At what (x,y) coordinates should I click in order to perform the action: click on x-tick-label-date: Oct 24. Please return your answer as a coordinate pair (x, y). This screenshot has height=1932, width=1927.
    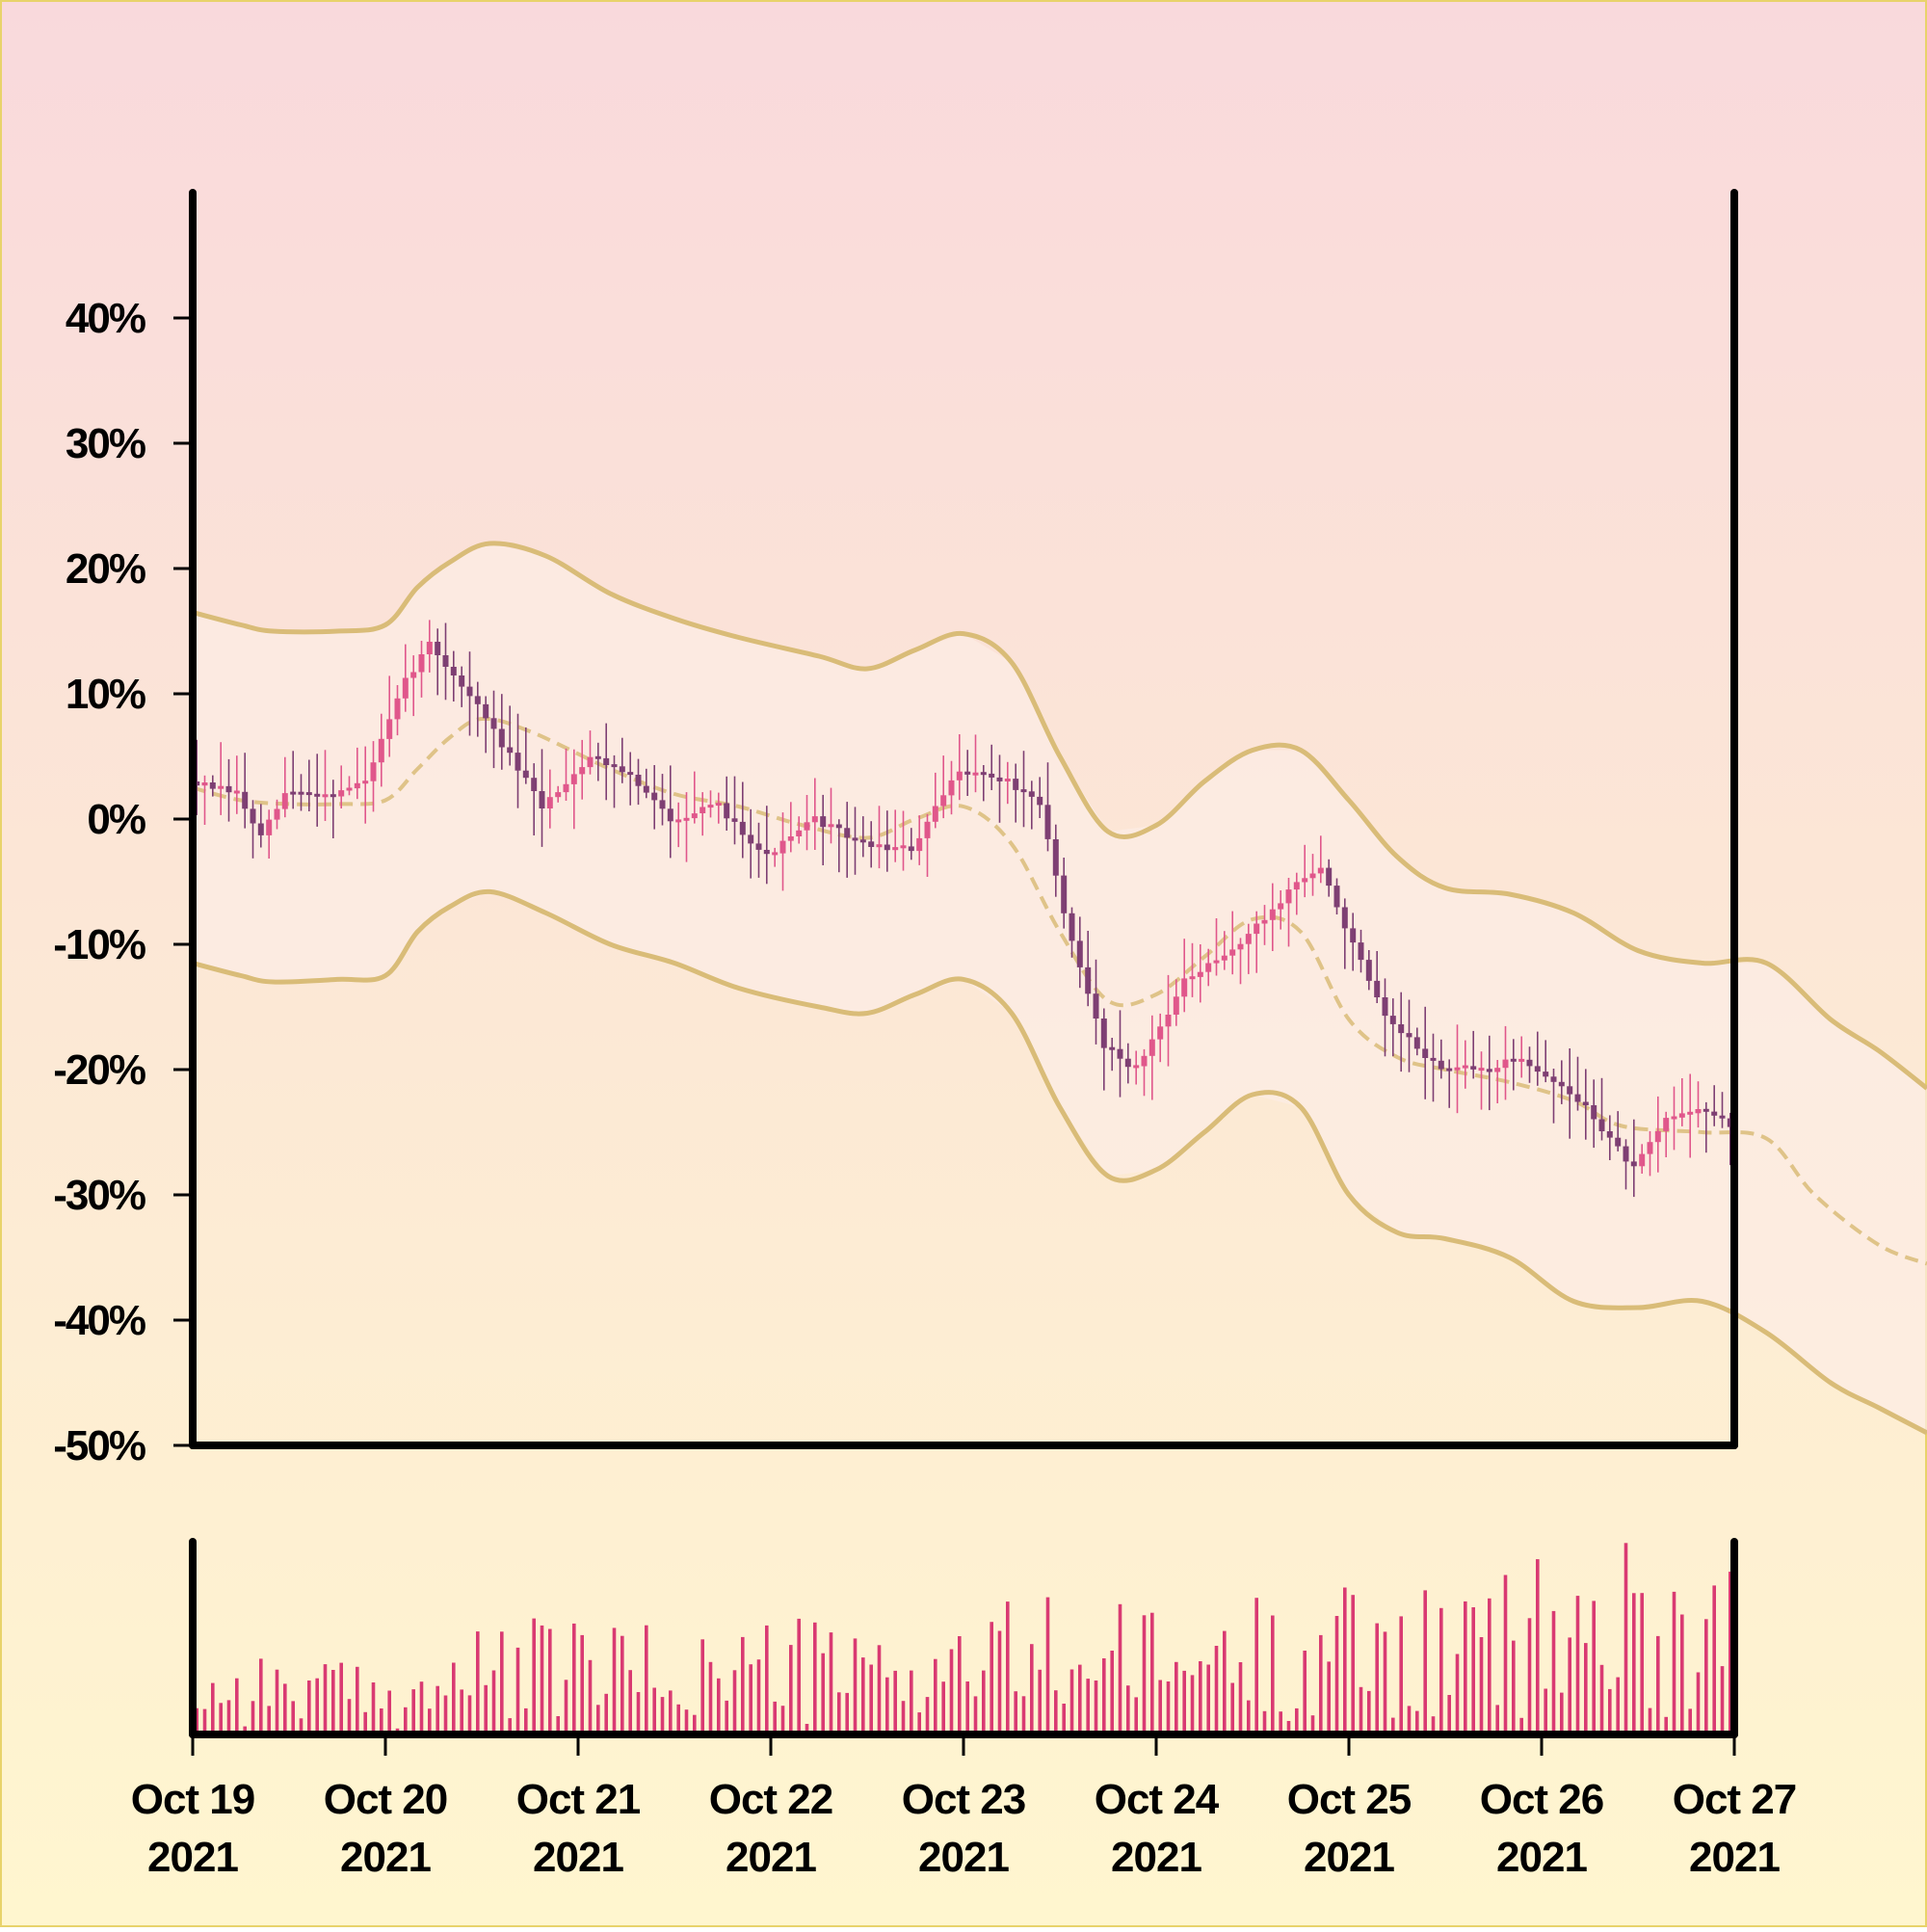
    Looking at the image, I should click on (1157, 1799).